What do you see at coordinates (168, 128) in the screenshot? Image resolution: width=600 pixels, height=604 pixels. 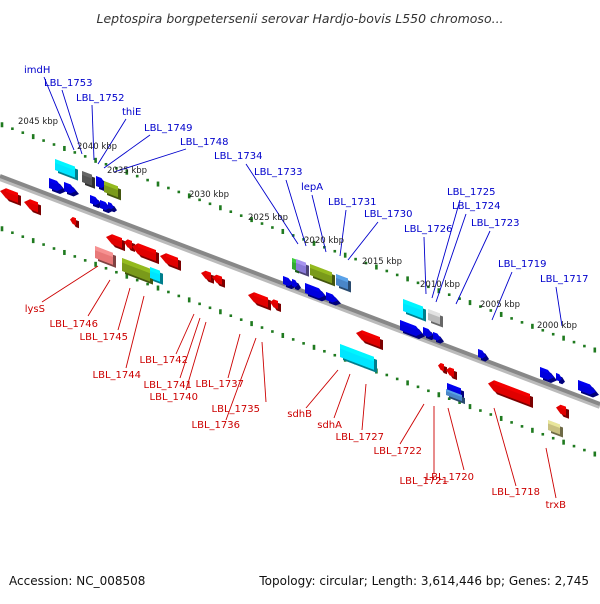 I see `gene-label-upper: LBL_1749` at bounding box center [168, 128].